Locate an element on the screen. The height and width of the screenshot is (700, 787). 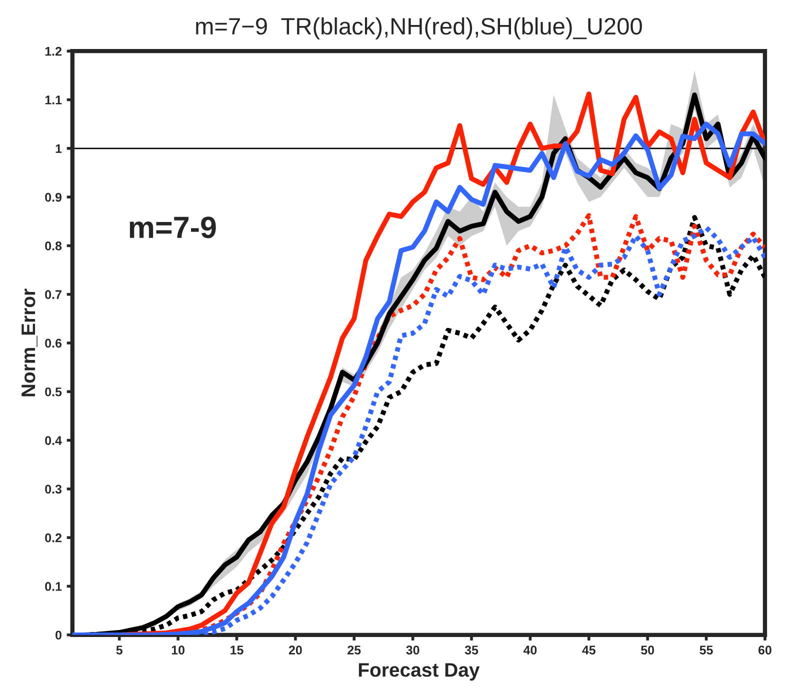
x-tick-label: 45 is located at coordinates (589, 650).